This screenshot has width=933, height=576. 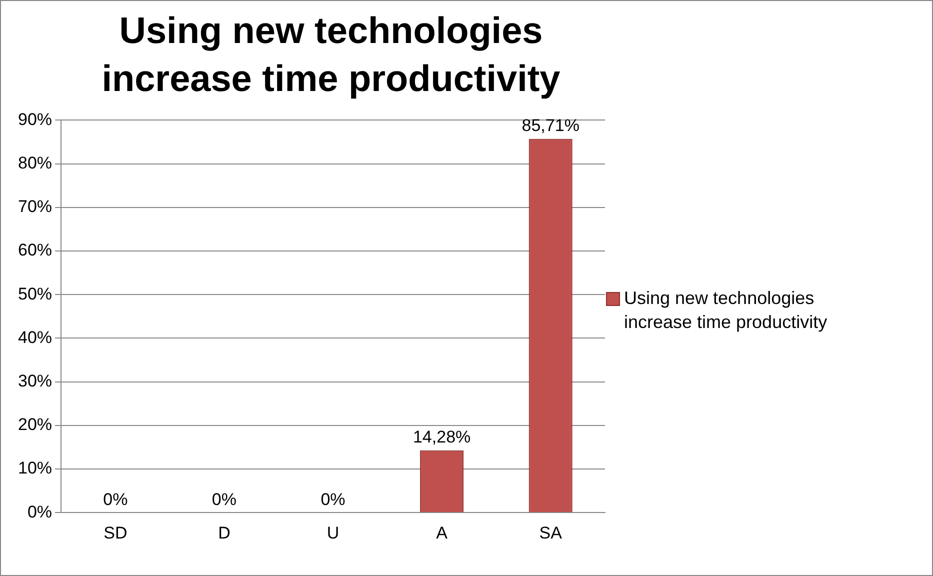 I want to click on x-tick-label: D, so click(x=224, y=532).